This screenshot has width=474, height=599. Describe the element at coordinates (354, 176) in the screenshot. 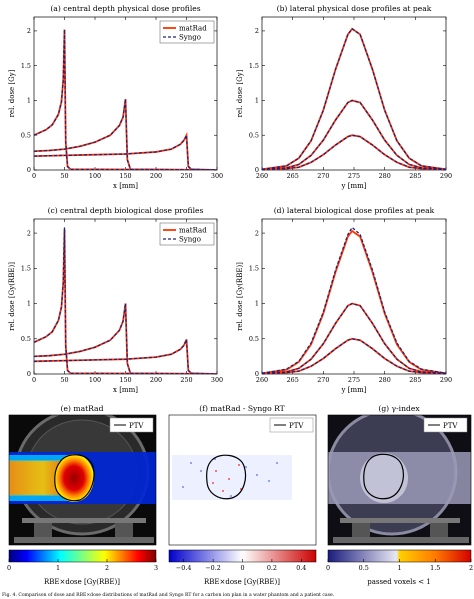

I see `x-tick-label: 275` at that location.